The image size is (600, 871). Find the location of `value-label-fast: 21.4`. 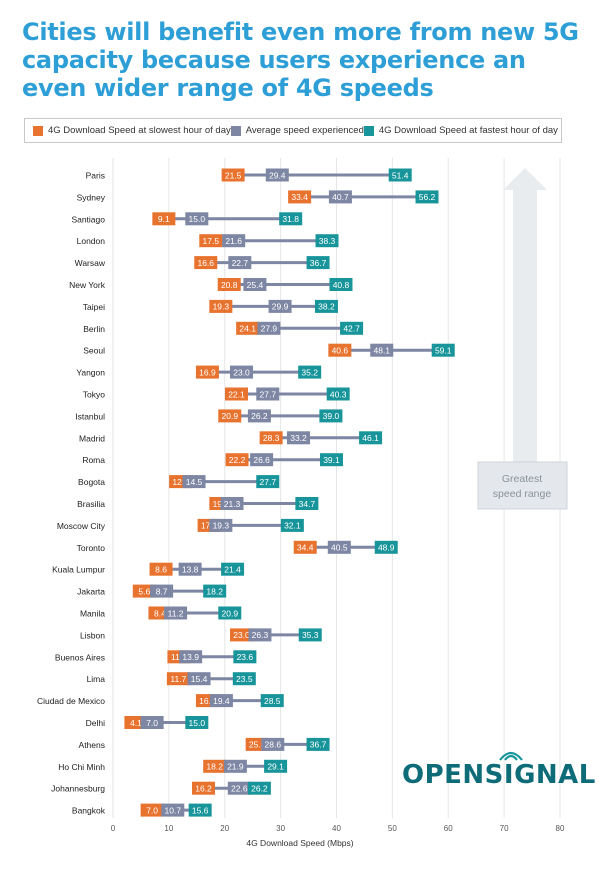

value-label-fast: 21.4 is located at coordinates (232, 570).